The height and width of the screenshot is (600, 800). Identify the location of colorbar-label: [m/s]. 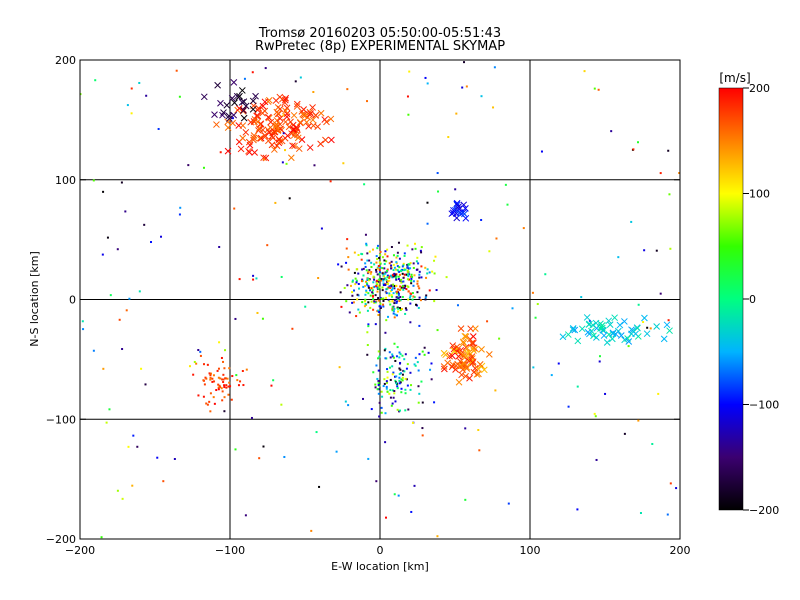
(734, 78).